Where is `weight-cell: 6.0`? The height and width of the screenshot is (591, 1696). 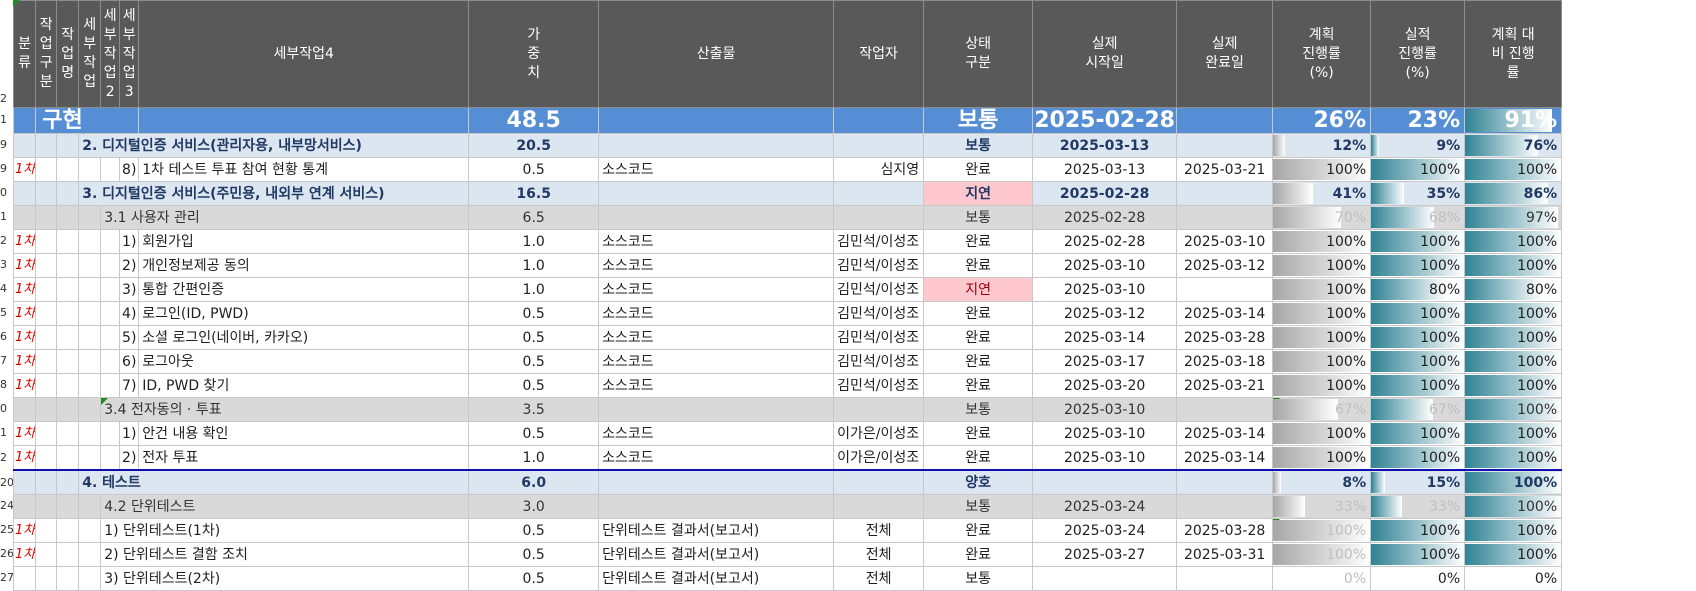
weight-cell: 6.0 is located at coordinates (534, 482).